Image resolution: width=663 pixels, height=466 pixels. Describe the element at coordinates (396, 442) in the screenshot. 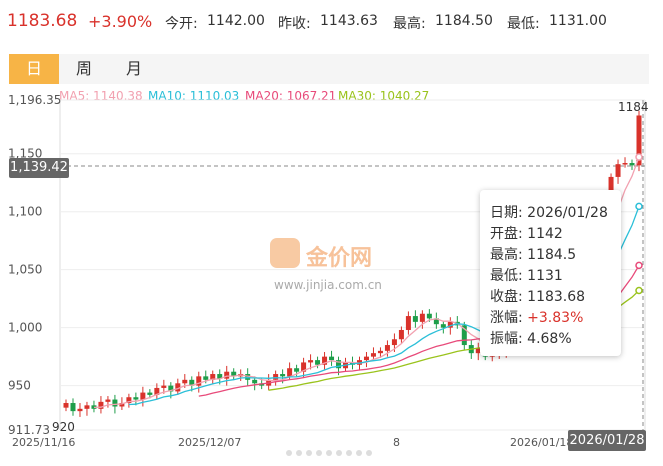

I see `x-tick-label: 8` at that location.